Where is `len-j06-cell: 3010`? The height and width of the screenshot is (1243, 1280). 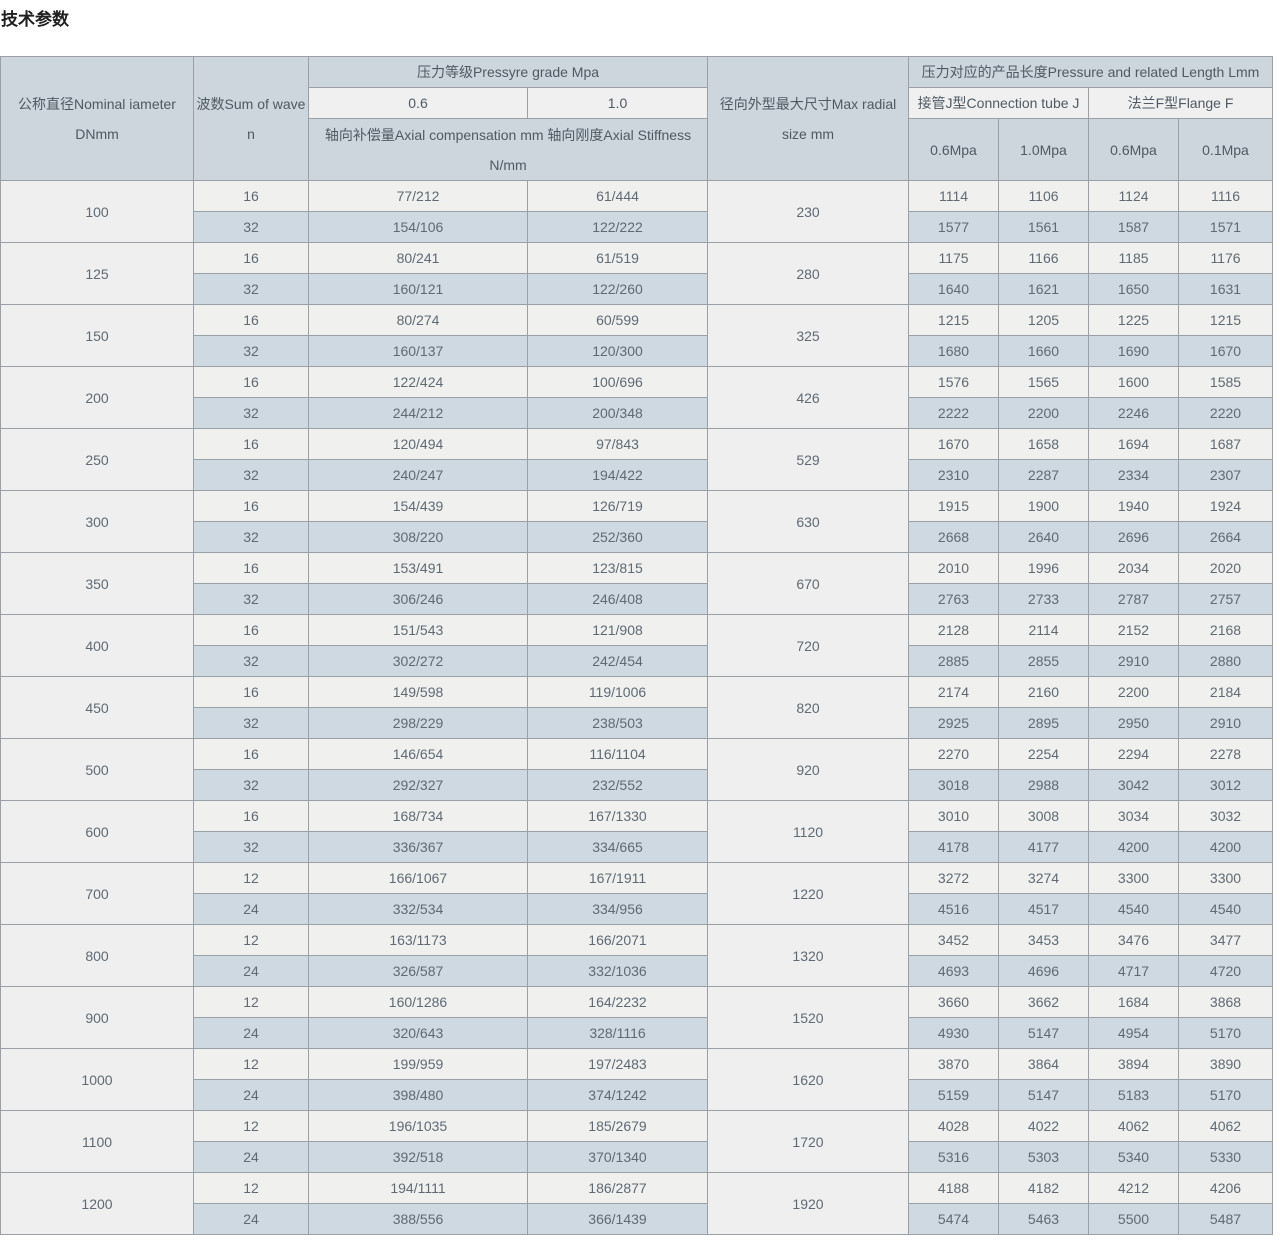 len-j06-cell: 3010 is located at coordinates (953, 816).